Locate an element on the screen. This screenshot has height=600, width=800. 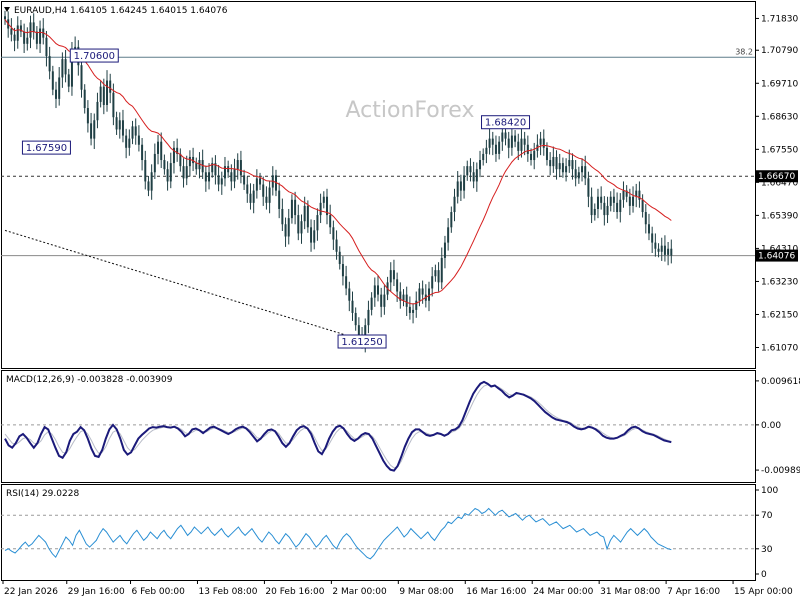
triangle-down-icon is located at coordinates (7, 9).